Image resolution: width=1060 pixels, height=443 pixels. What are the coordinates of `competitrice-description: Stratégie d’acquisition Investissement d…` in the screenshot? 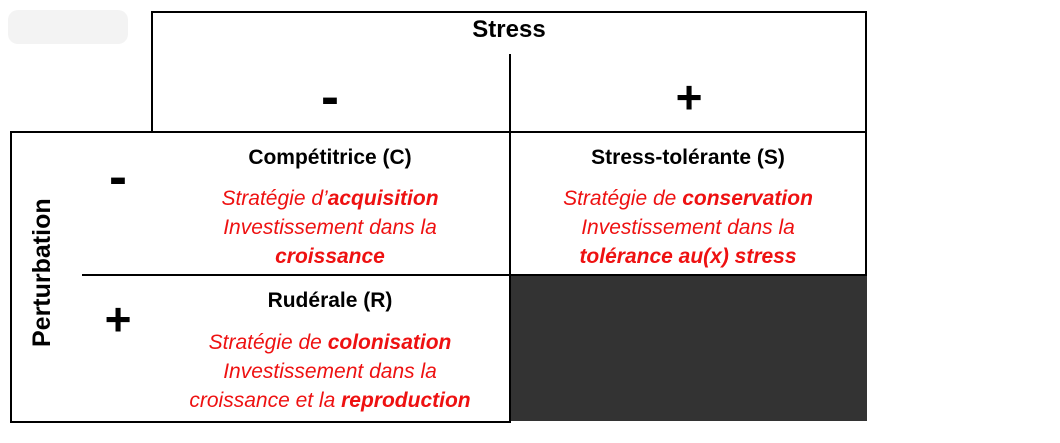 It's located at (330, 227).